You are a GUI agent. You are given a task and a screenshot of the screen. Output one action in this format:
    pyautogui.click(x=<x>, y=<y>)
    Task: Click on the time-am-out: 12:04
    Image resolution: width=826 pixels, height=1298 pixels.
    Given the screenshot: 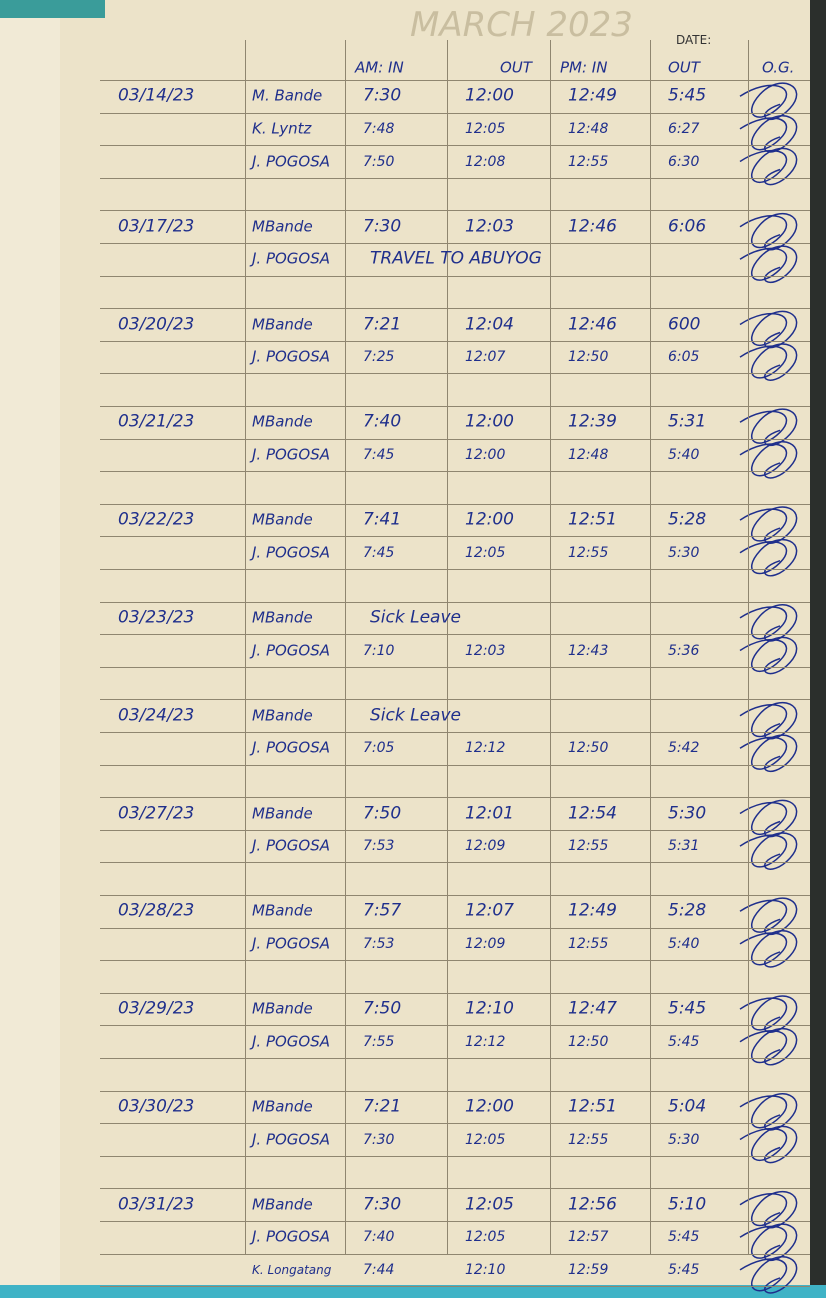 What is the action you would take?
    pyautogui.click(x=489, y=324)
    